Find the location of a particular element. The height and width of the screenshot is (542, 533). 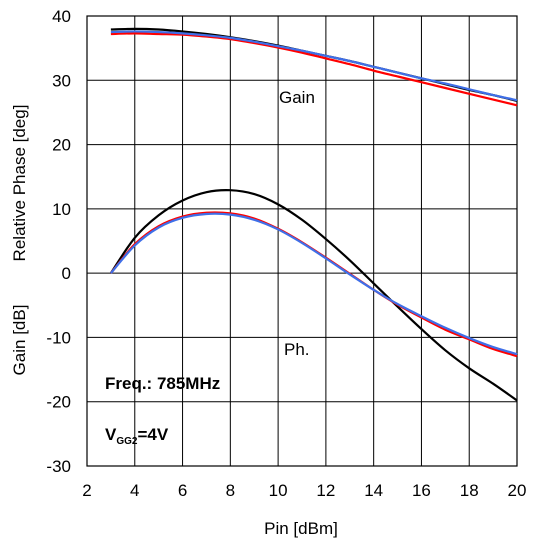

x-tick-label-8: 18 is located at coordinates (469, 490).